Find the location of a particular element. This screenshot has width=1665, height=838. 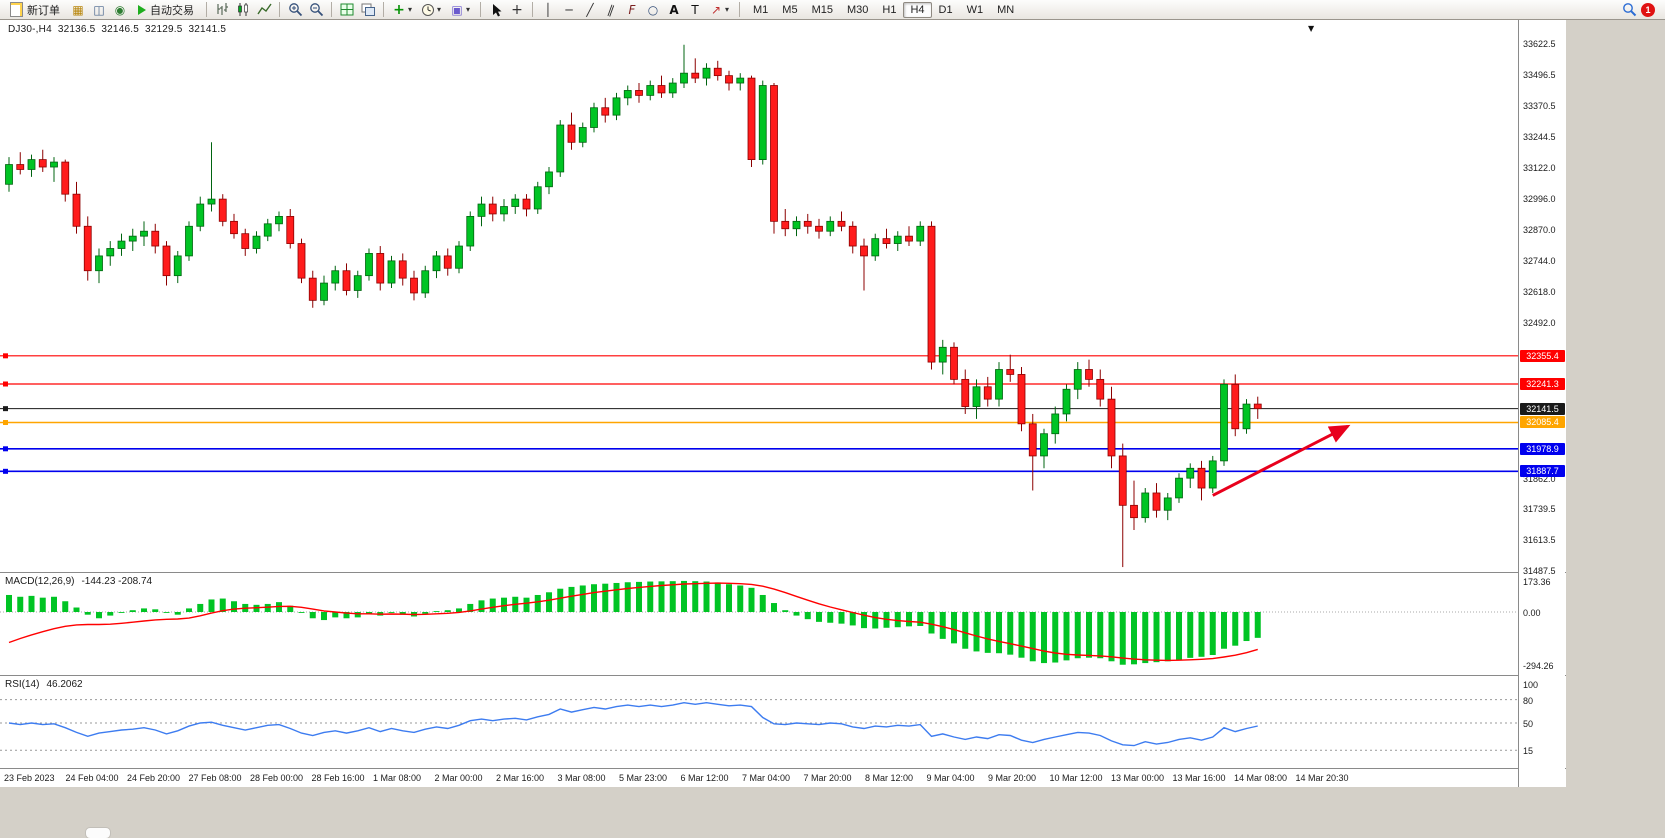

notification-badge: 1 is located at coordinates (1648, 9).